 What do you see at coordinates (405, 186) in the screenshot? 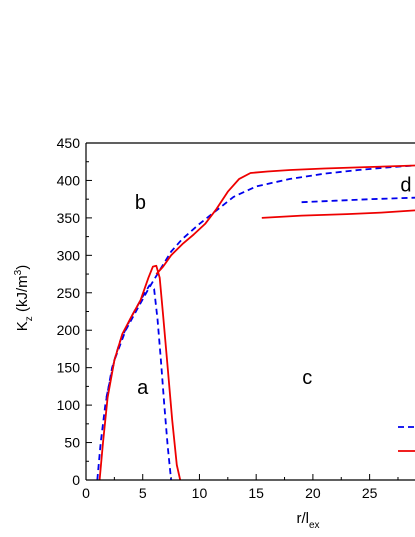
I see `region-label-d: d` at bounding box center [405, 186].